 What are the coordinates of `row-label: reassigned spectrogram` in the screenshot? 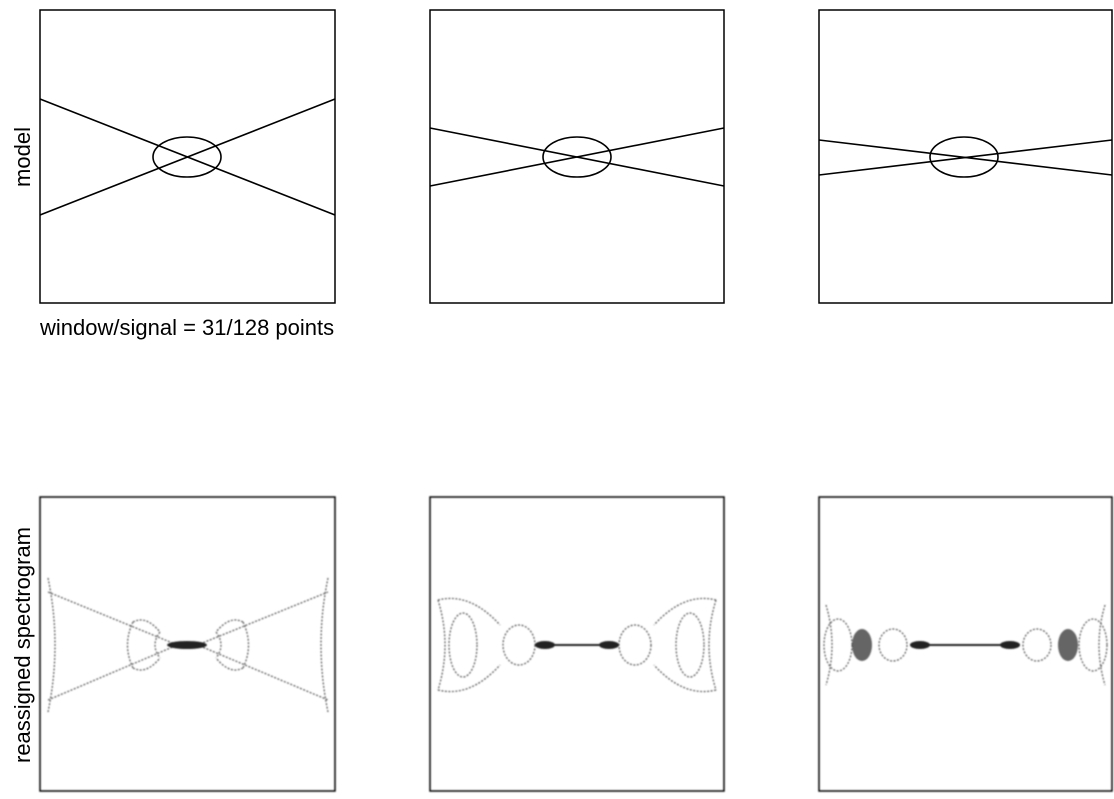 It's located at (22, 645).